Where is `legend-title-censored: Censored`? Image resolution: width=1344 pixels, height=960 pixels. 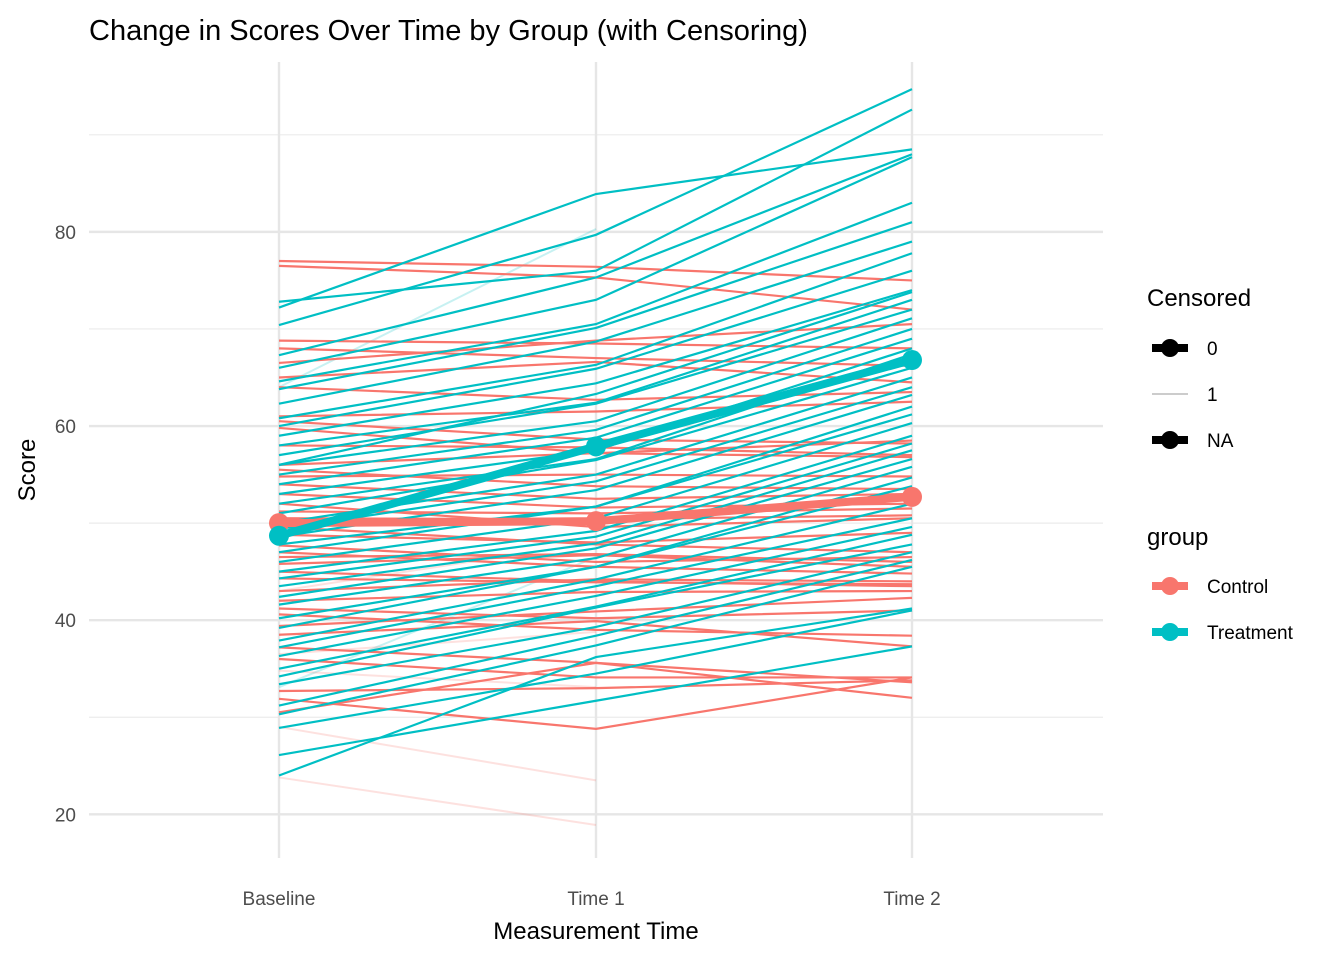
legend-title-censored: Censored is located at coordinates (1199, 298).